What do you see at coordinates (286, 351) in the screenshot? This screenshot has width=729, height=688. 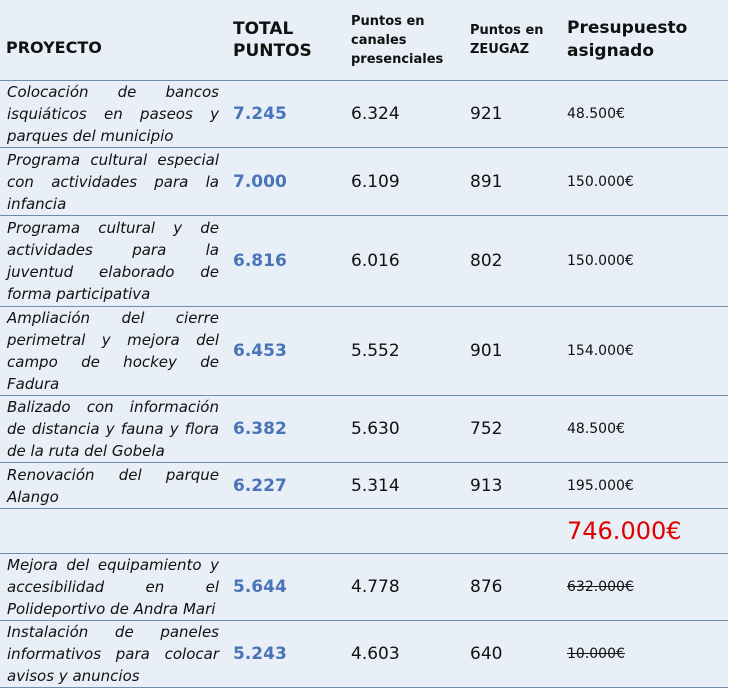 I see `total-points: 6.453` at bounding box center [286, 351].